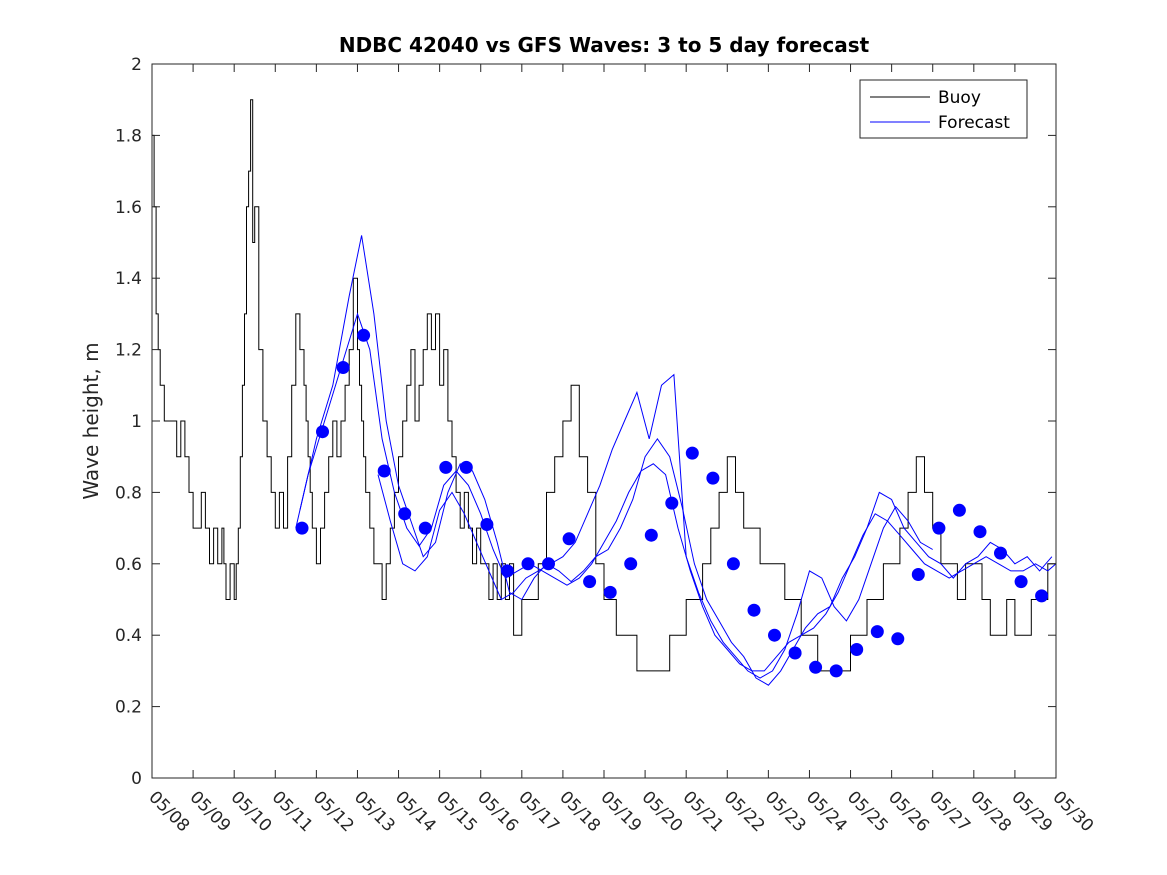 Image resolution: width=1167 pixels, height=875 pixels. I want to click on legend-box, so click(943, 109).